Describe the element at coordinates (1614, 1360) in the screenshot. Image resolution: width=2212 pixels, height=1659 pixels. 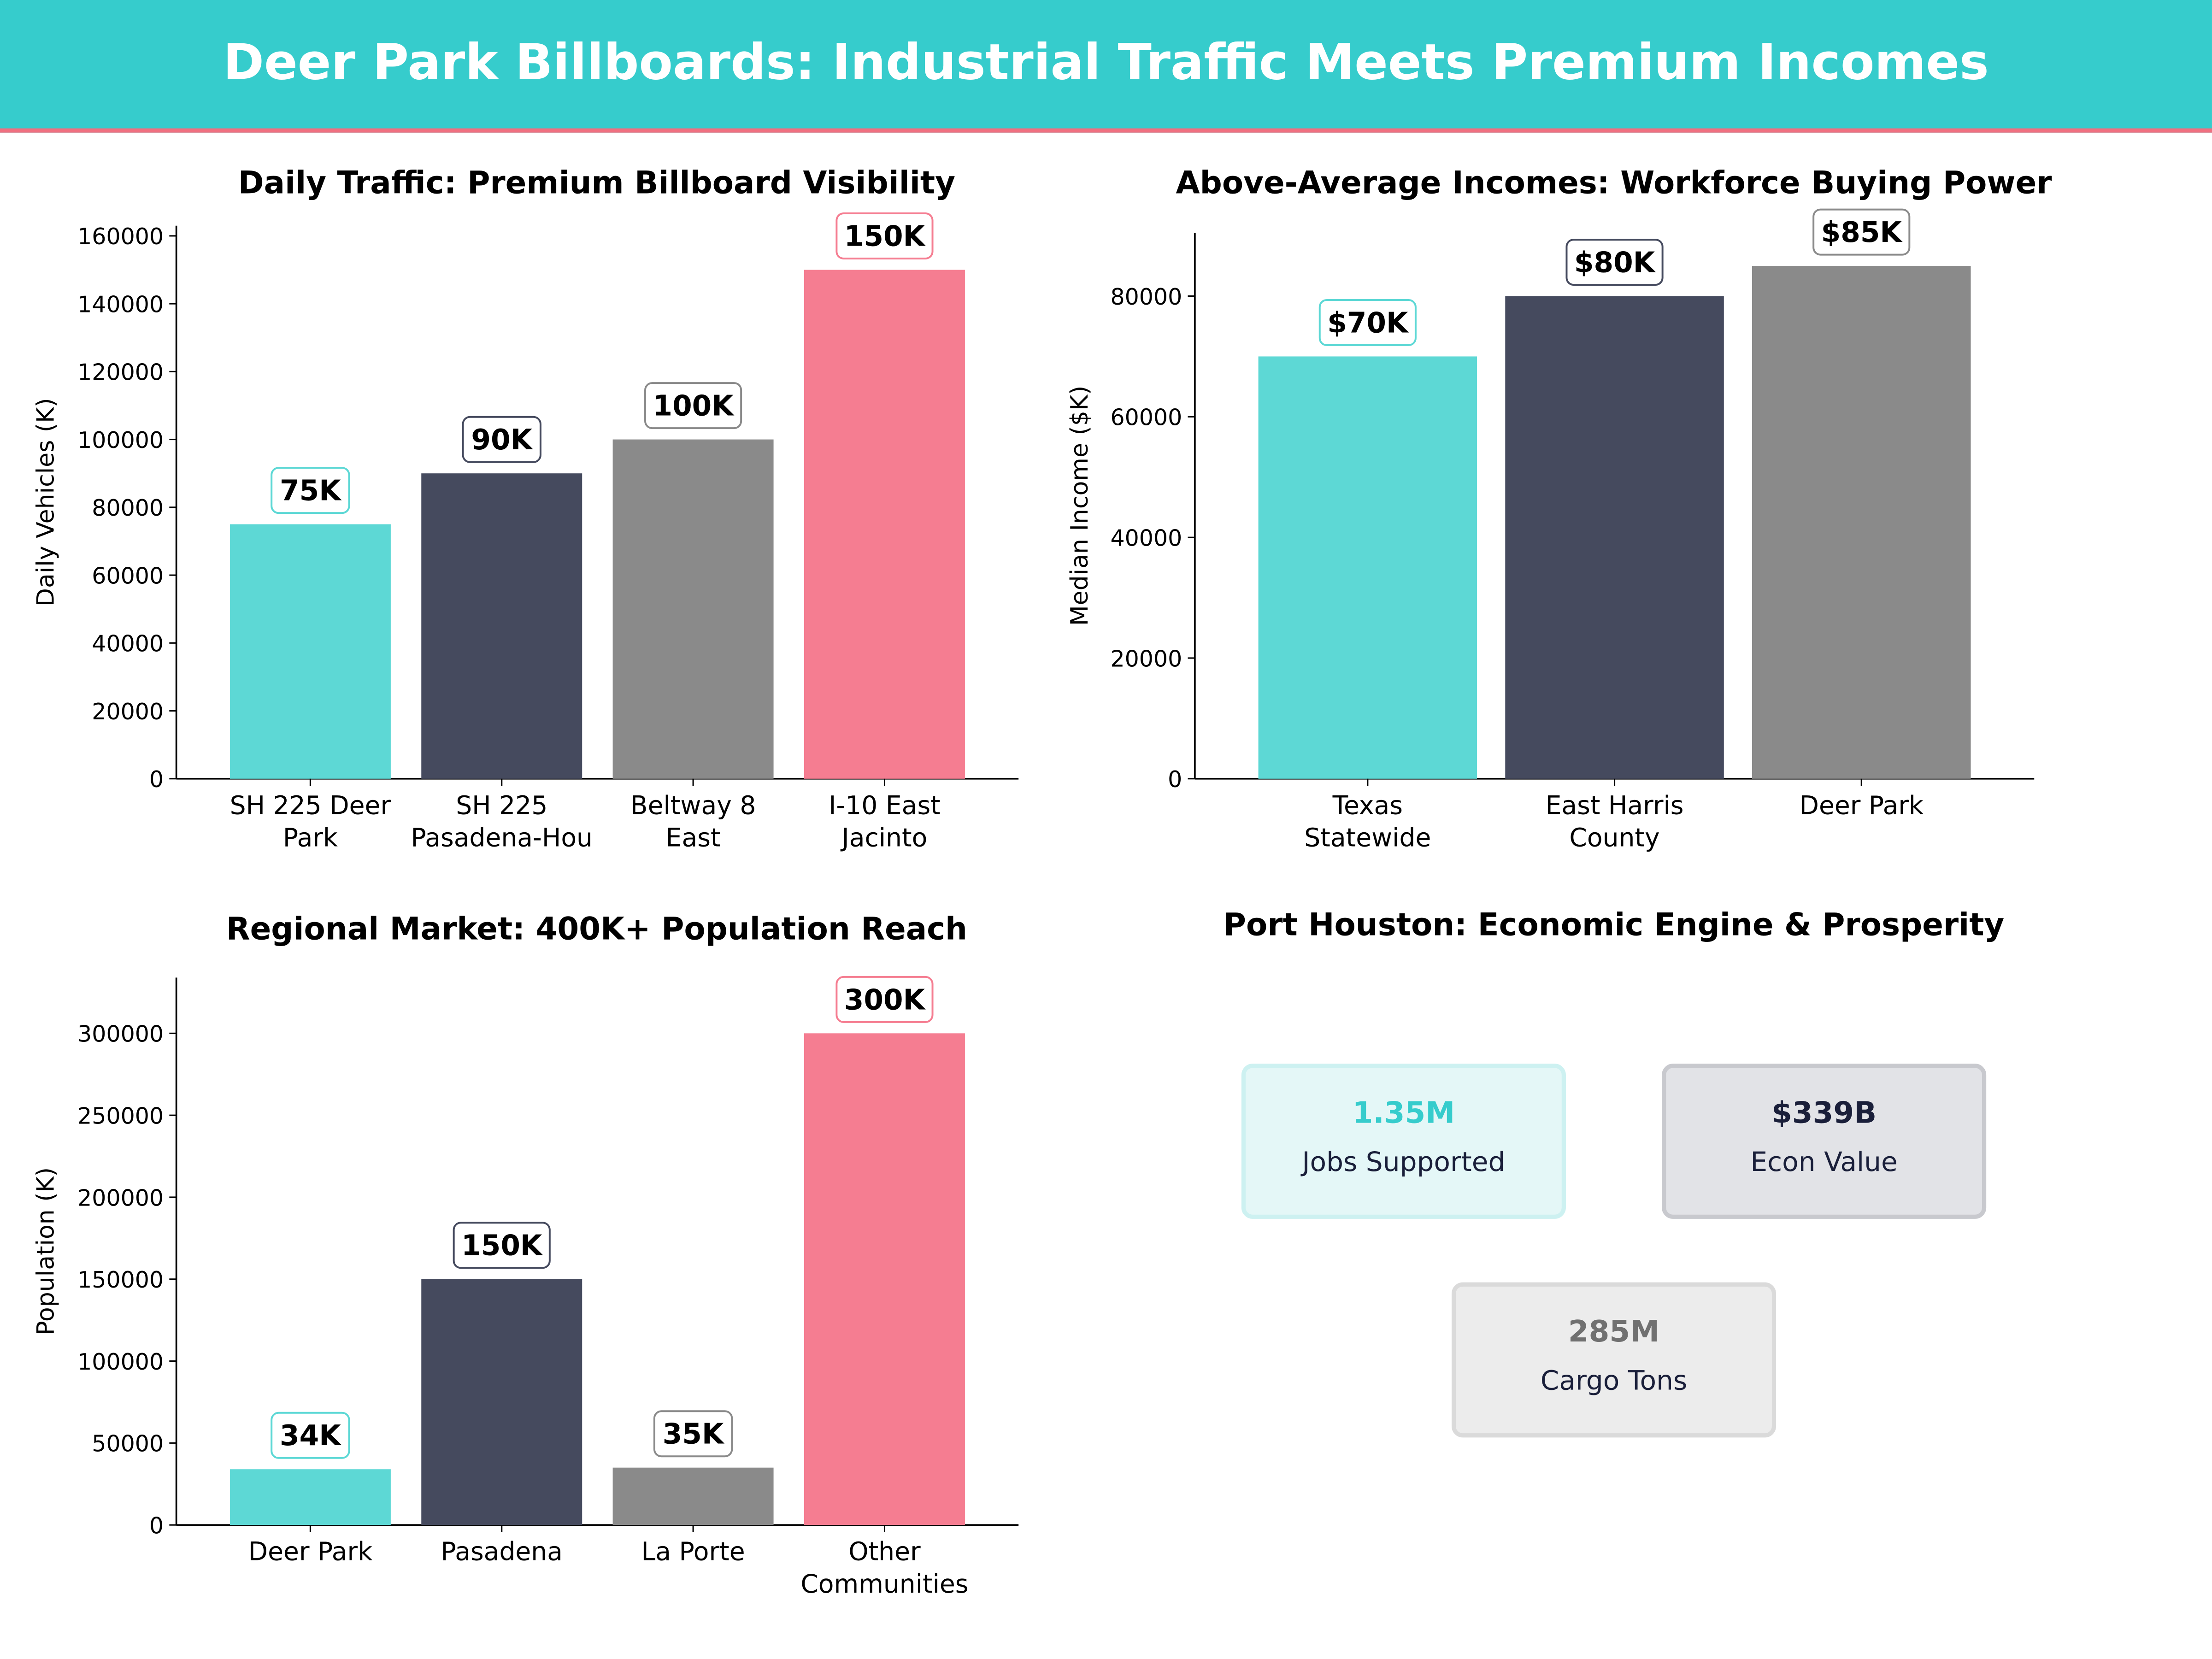
I see `stat-card-cargo: 285M Cargo Tons` at that location.